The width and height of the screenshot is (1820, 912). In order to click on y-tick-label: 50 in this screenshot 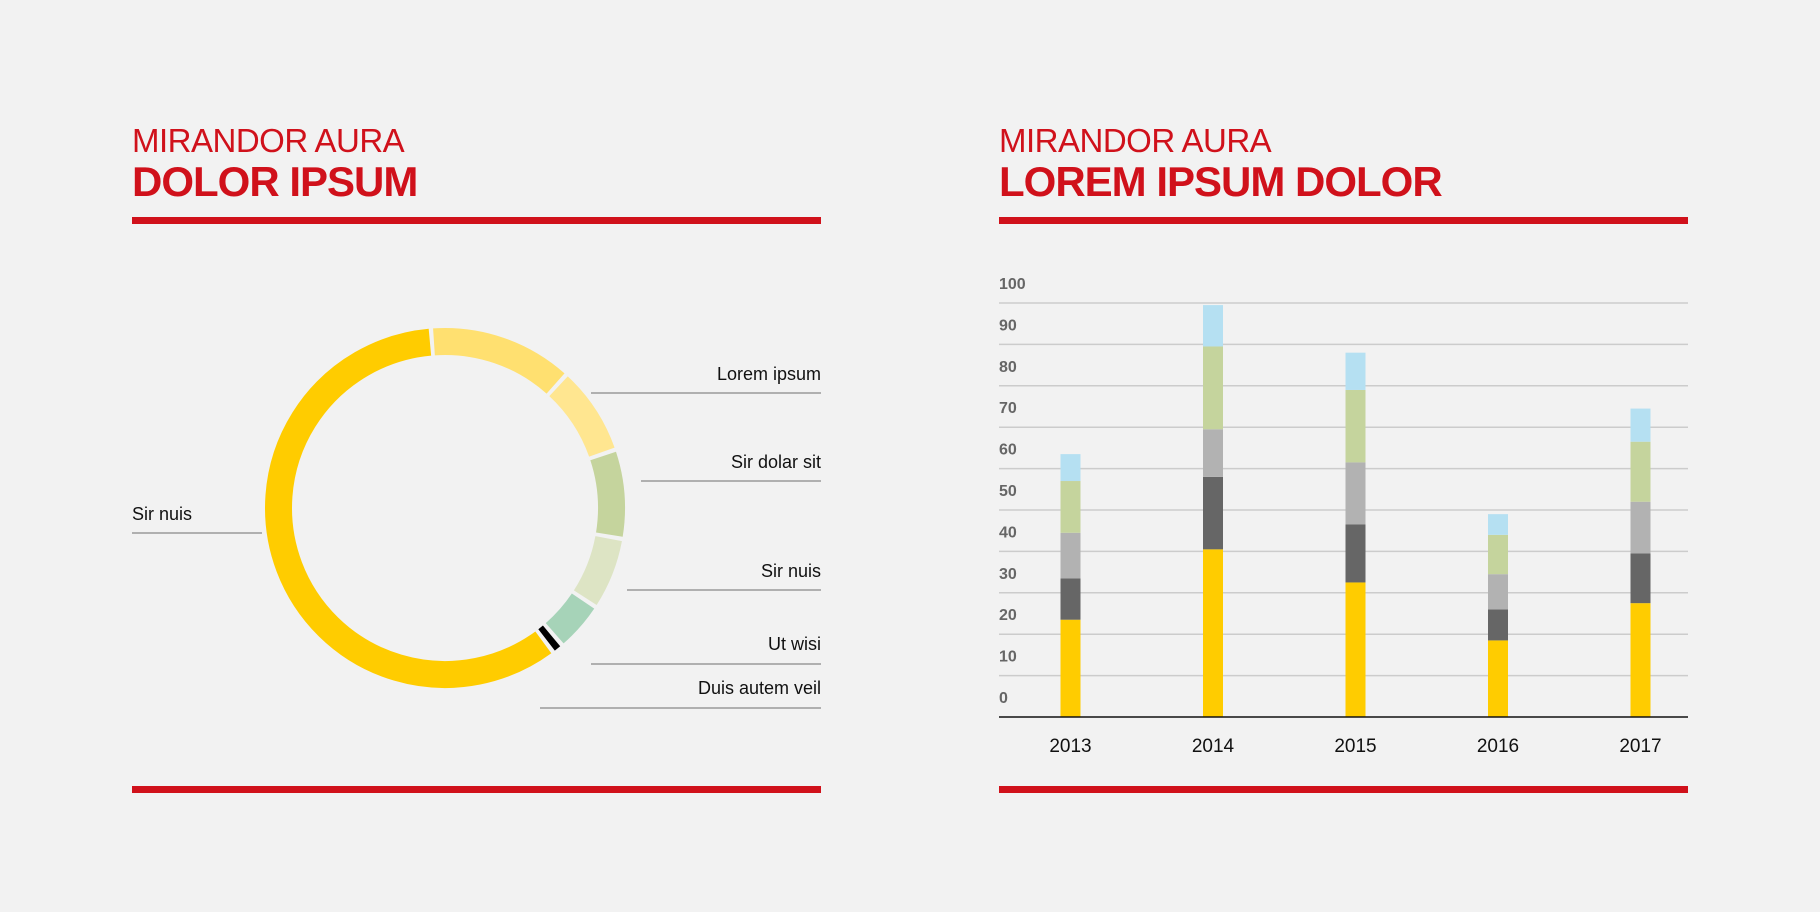, I will do `click(1008, 491)`.